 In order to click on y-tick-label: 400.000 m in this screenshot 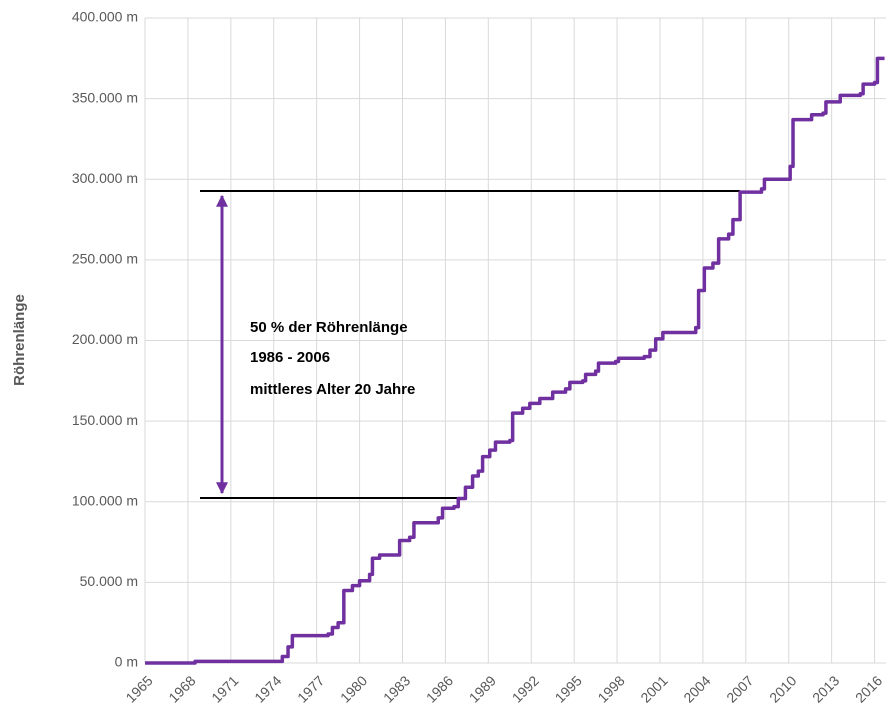, I will do `click(105, 17)`.